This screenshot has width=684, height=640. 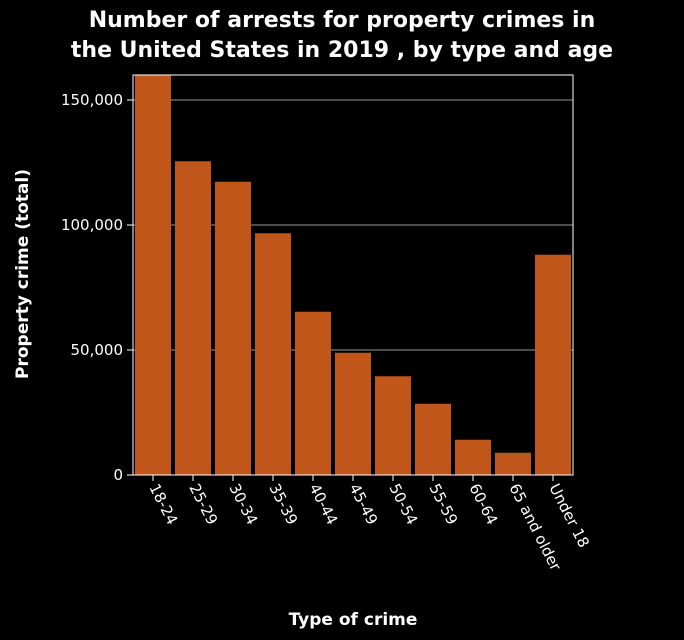 What do you see at coordinates (203, 504) in the screenshot?
I see `x-tick-label: 25-29` at bounding box center [203, 504].